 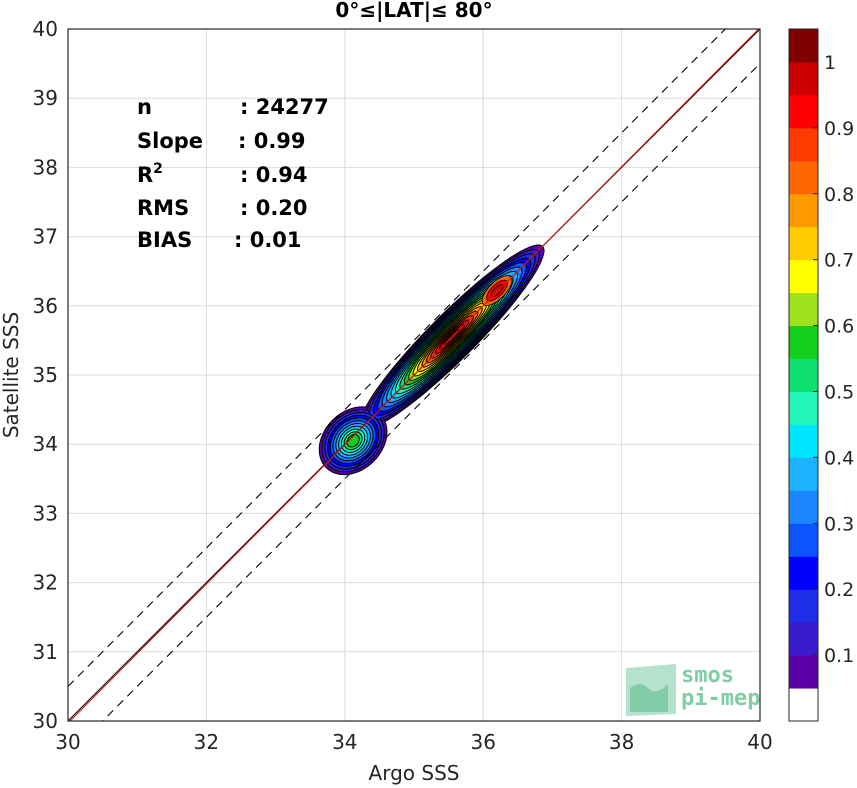 I want to click on colorbar-tick-label: 0.6, so click(x=839, y=327).